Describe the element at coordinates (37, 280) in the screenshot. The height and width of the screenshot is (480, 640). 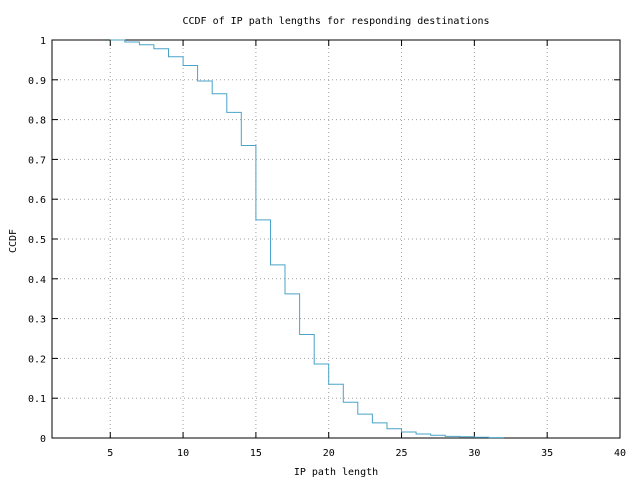
I see `y-tick-label: 0.4` at that location.